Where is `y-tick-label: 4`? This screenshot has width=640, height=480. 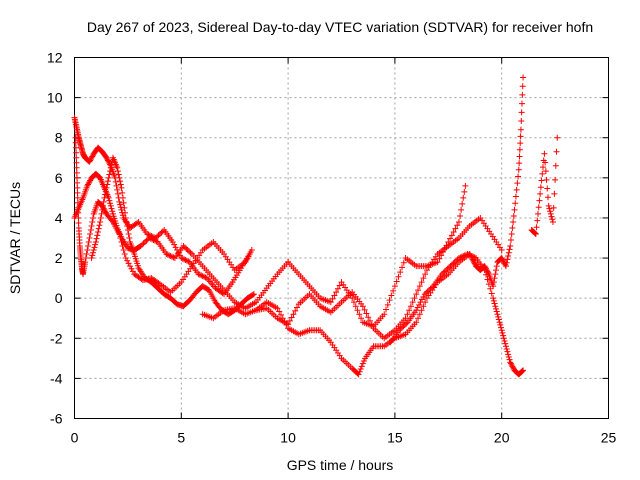
y-tick-label: 4 is located at coordinates (59, 218).